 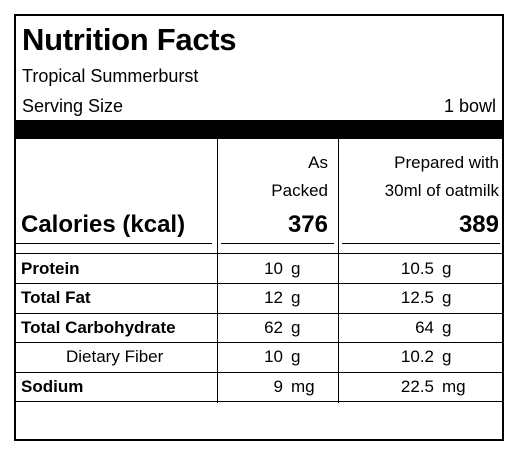 What do you see at coordinates (73, 106) in the screenshot?
I see `serving-size-label: Serving Size` at bounding box center [73, 106].